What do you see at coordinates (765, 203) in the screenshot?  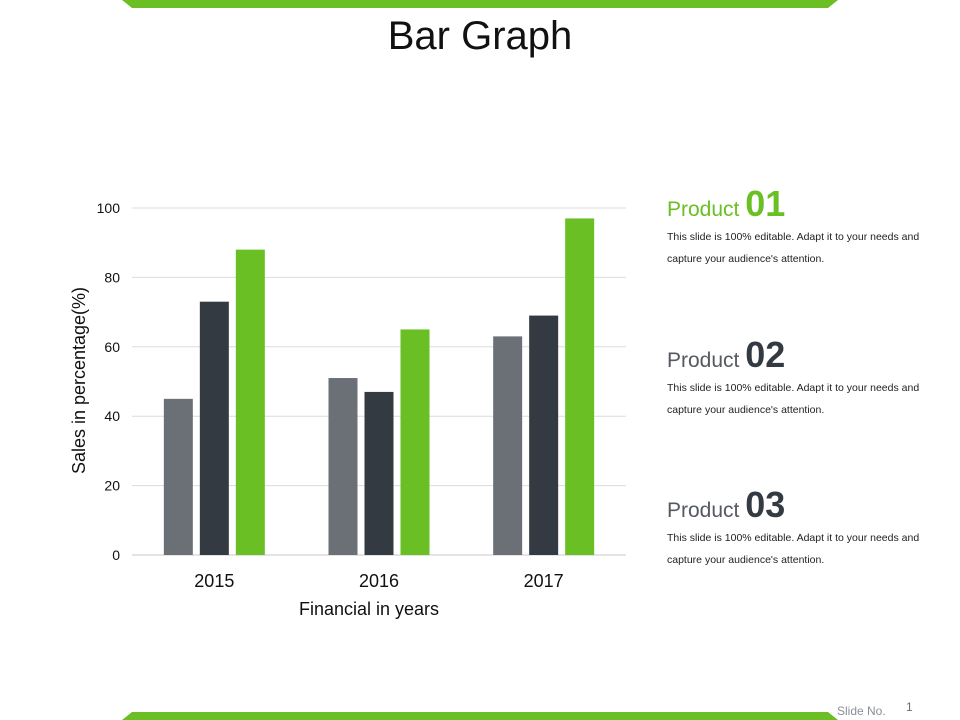 I see `product-number-1: 01` at bounding box center [765, 203].